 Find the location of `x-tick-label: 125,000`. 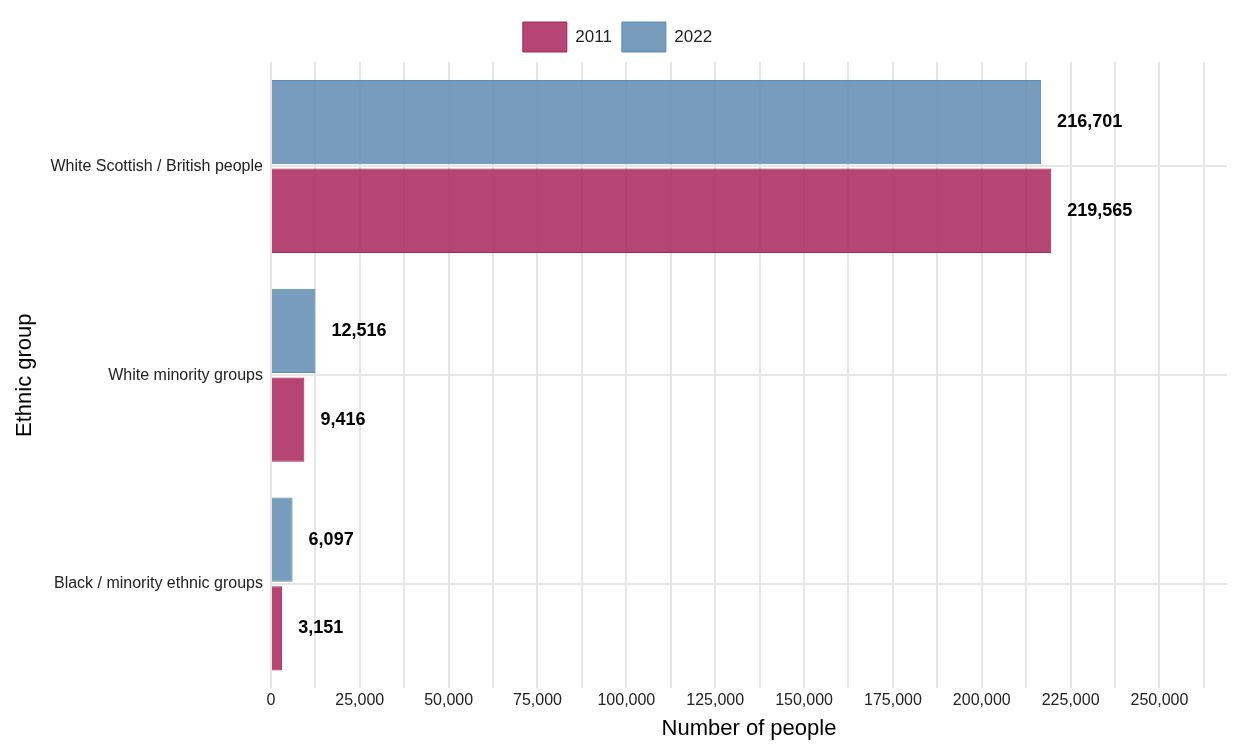

x-tick-label: 125,000 is located at coordinates (715, 700).